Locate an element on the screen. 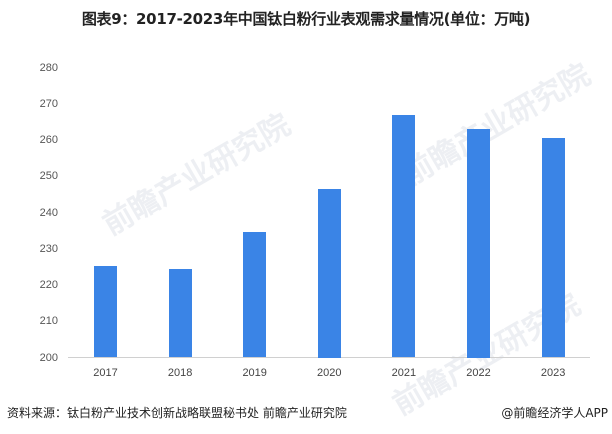 The image size is (612, 434). y-tick-label: 220 is located at coordinates (48, 285).